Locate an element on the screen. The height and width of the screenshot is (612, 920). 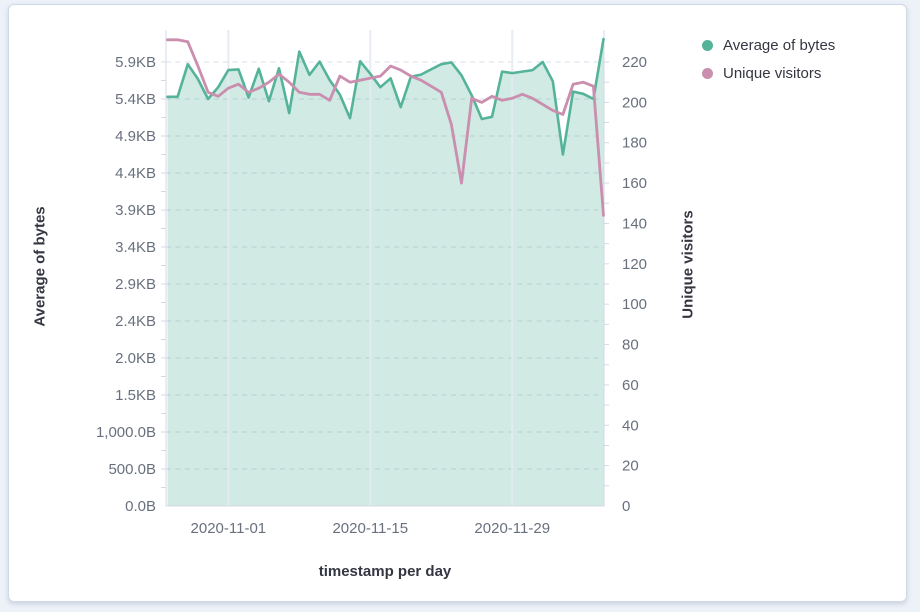
x-tick-label: 2020-11-01 is located at coordinates (229, 528).